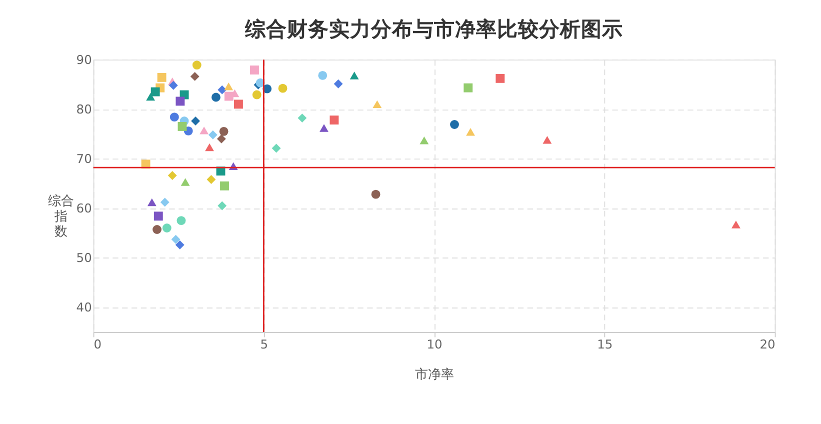  Describe the element at coordinates (264, 345) in the screenshot. I see `x-tick-label: 5` at that location.